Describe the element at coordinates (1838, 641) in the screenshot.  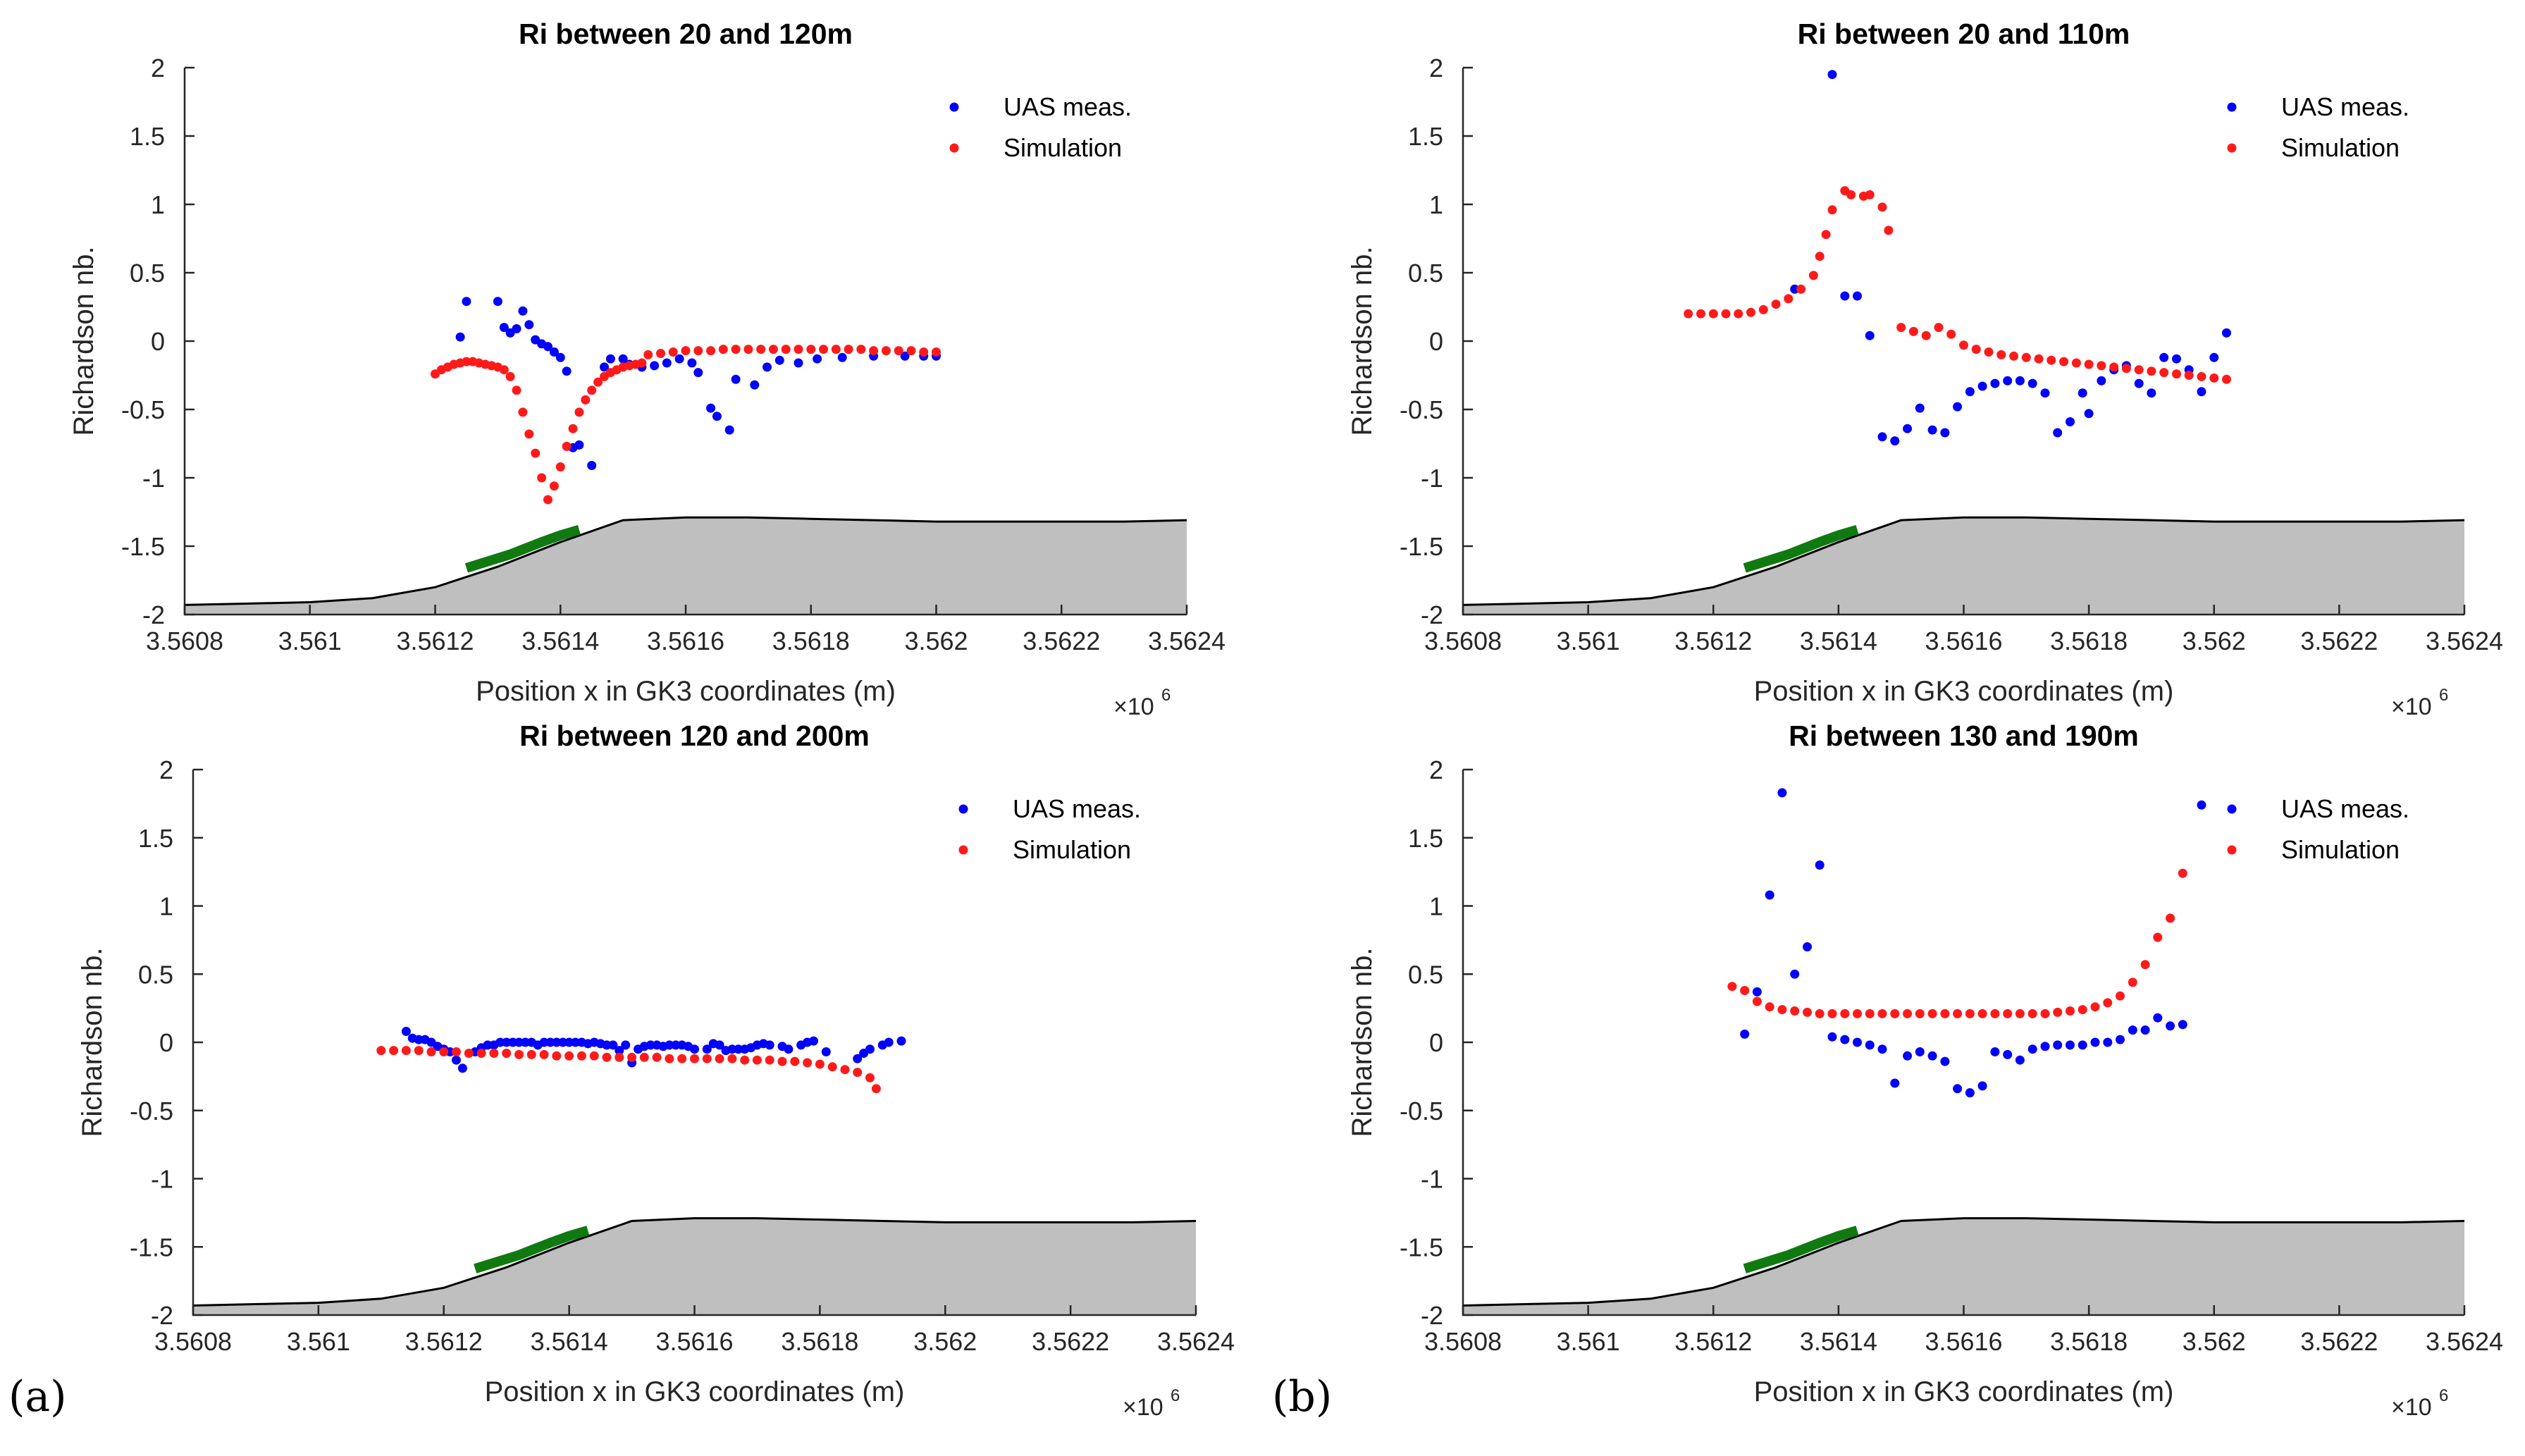
I see `x-tick-label: 3.5614` at that location.